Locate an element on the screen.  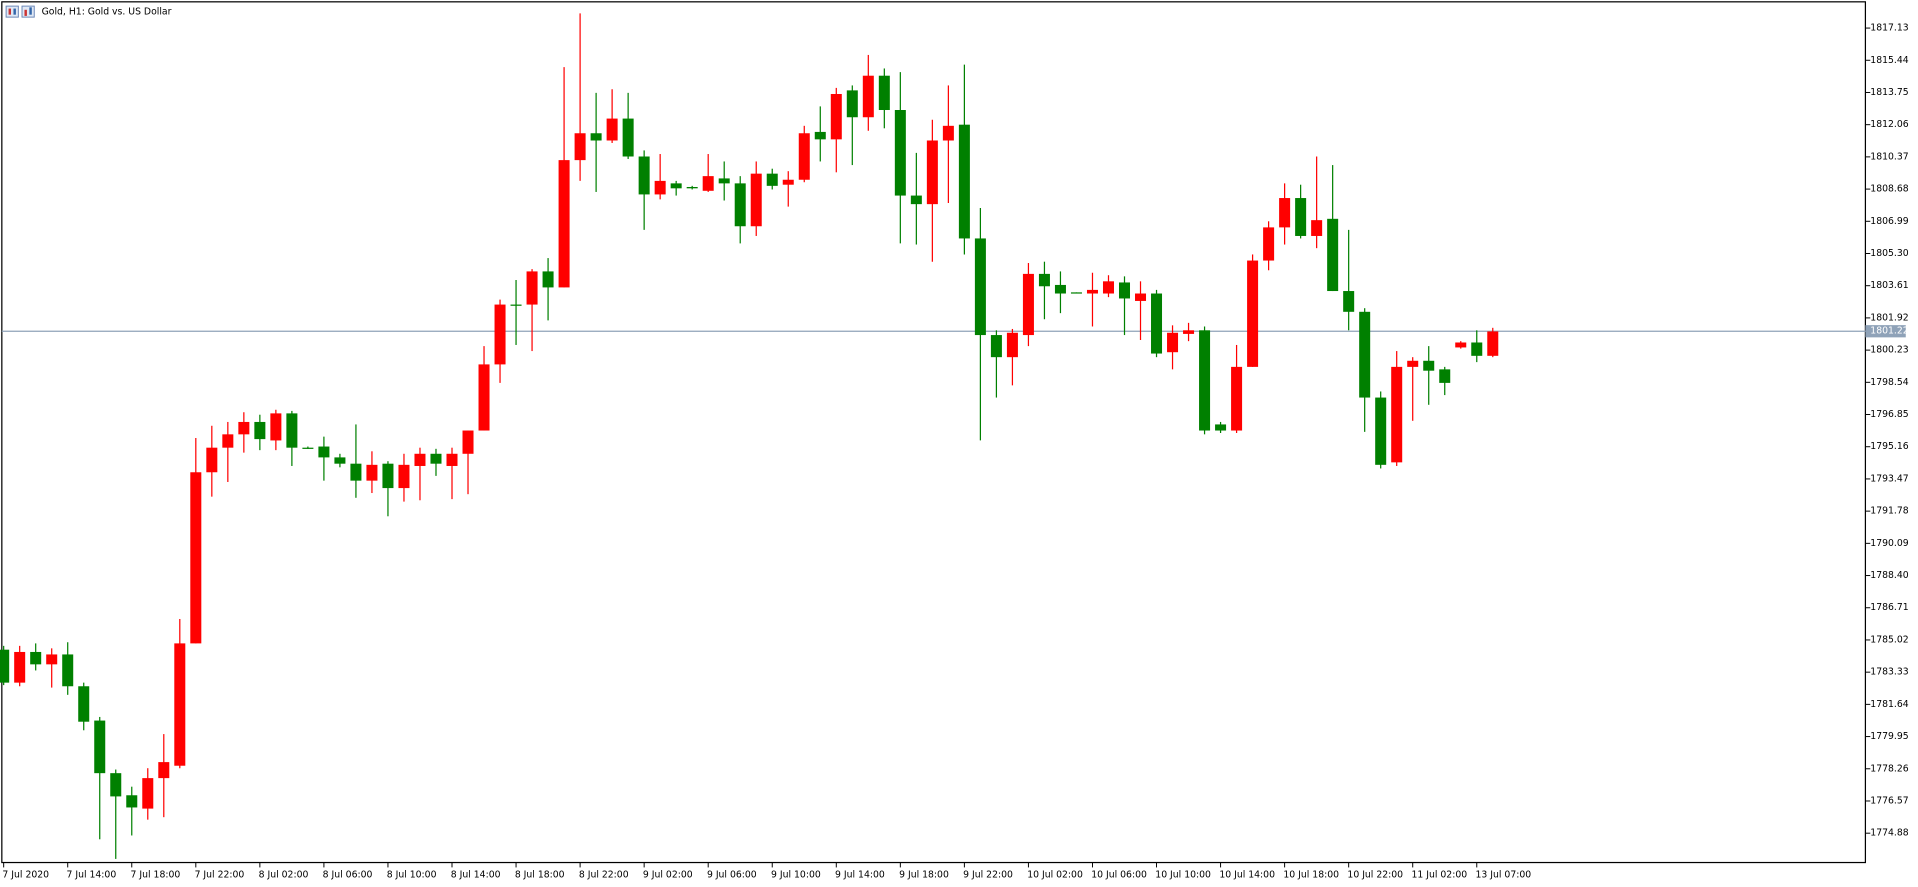
x-tick-label: 13 Jul 07:00 is located at coordinates (1504, 874).